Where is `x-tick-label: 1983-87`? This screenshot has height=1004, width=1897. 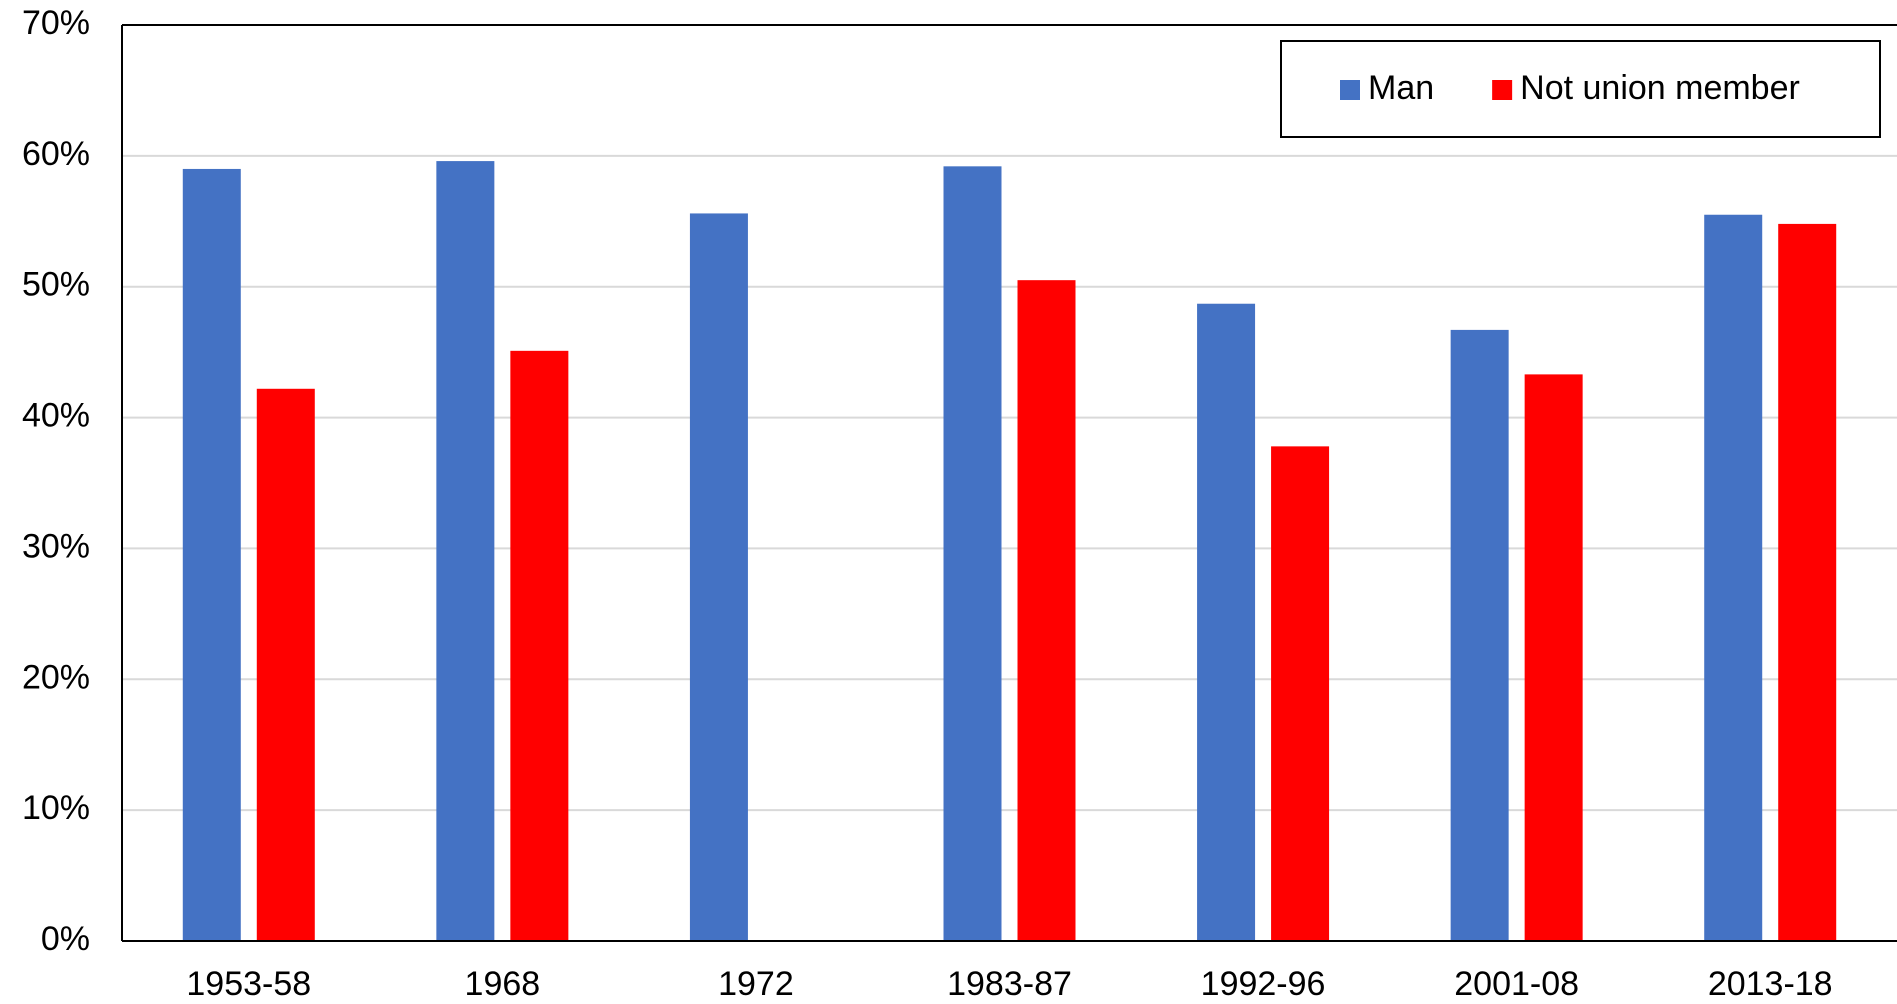
x-tick-label: 1983-87 is located at coordinates (1009, 984).